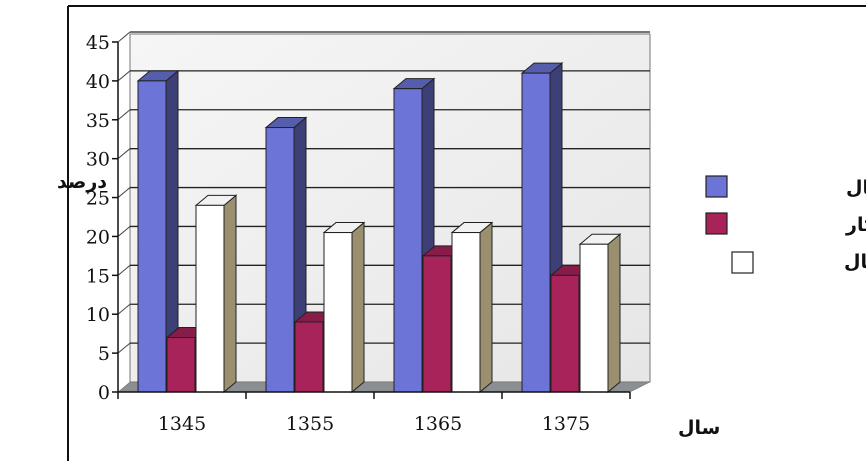 The height and width of the screenshot is (461, 866). I want to click on y-tick-label-7: 35, so click(98, 121).